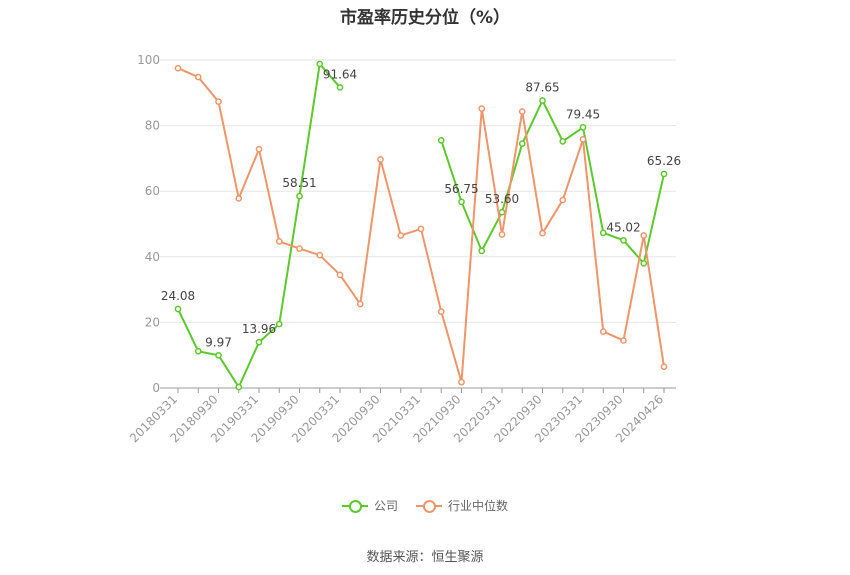  What do you see at coordinates (152, 257) in the screenshot?
I see `y-tick-label: 40` at bounding box center [152, 257].